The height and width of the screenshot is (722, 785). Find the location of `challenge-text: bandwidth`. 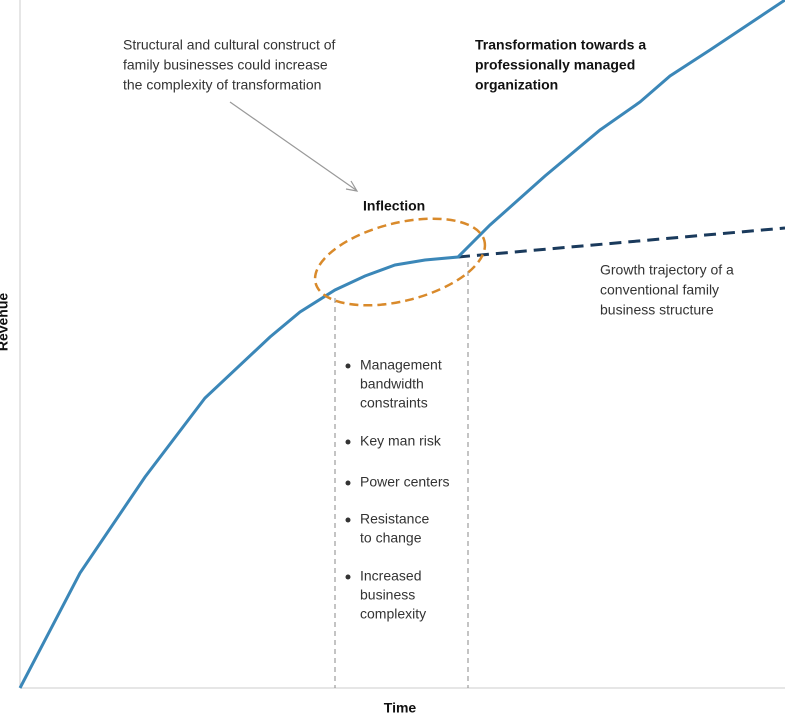

challenge-text: bandwidth is located at coordinates (392, 384).